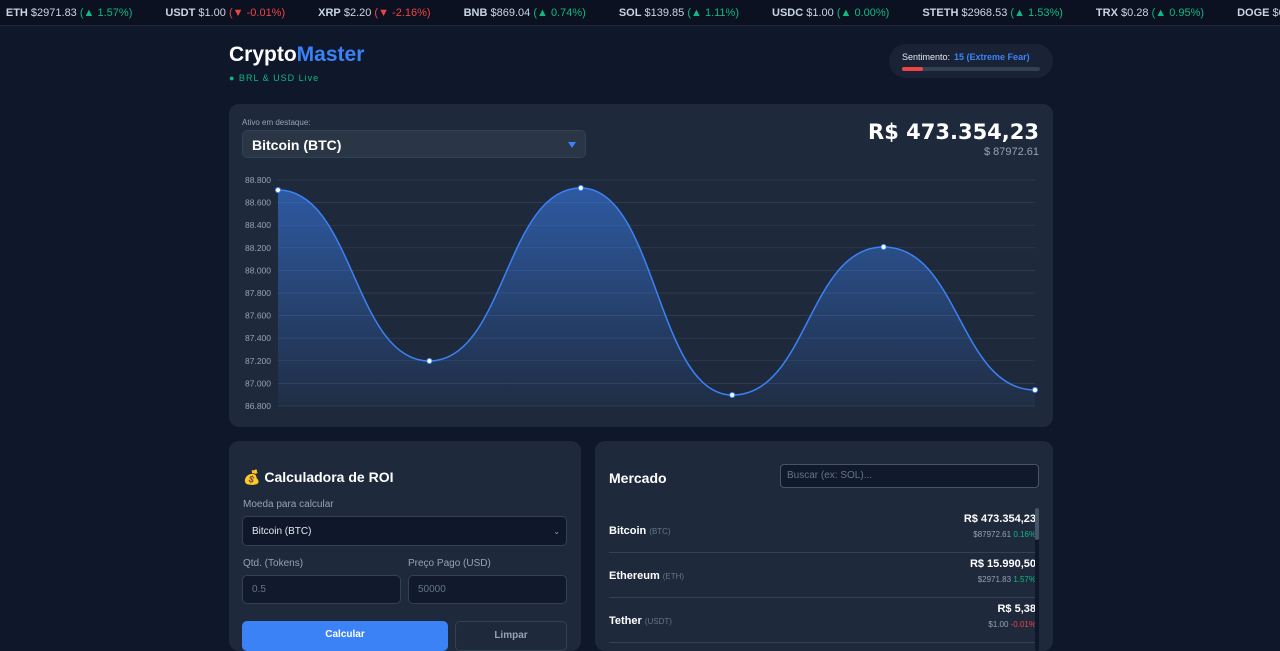 Image resolution: width=1280 pixels, height=651 pixels. What do you see at coordinates (1002, 564) in the screenshot?
I see `coin-price-brl: R$ 15.990,50` at bounding box center [1002, 564].